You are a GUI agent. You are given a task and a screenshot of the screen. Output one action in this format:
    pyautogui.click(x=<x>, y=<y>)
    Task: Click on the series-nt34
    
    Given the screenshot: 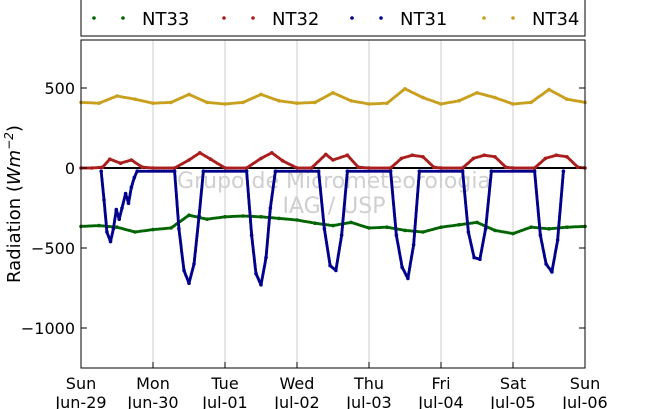 What is the action you would take?
    pyautogui.click(x=333, y=96)
    